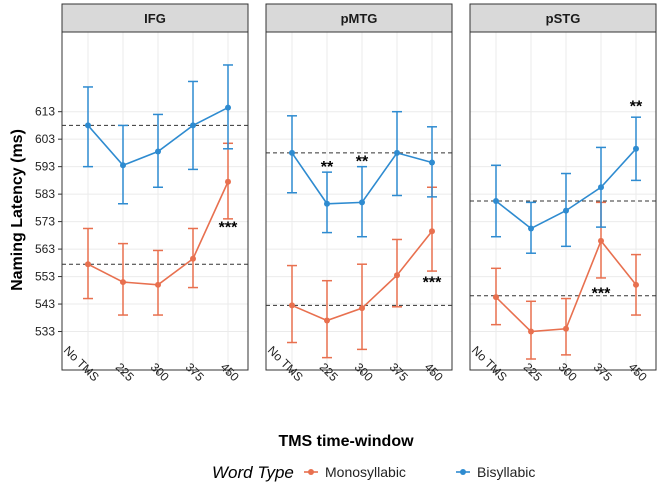 Image resolution: width=666 pixels, height=490 pixels. What do you see at coordinates (45, 277) in the screenshot?
I see `y-tick-label: 553` at bounding box center [45, 277].